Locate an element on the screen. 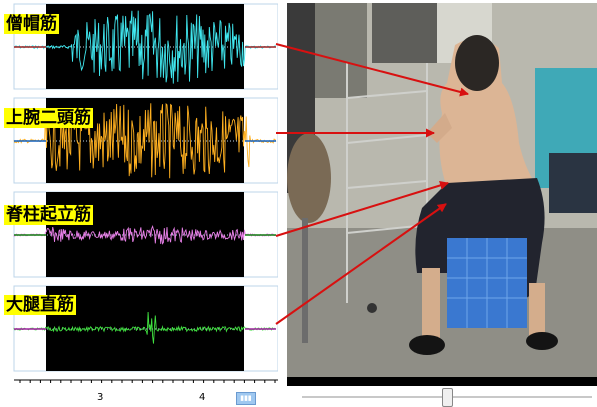 The width and height of the screenshot is (597, 407). playhead-marker: ▮▮▮ is located at coordinates (246, 398).